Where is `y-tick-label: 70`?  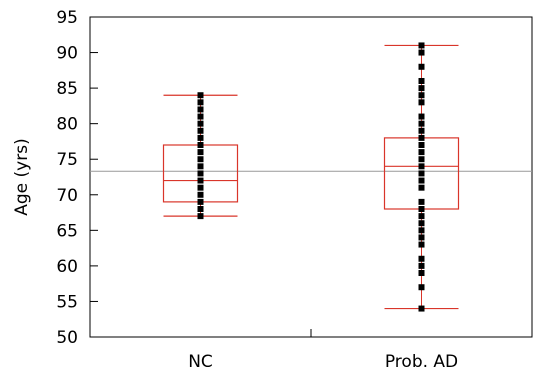
y-tick-label: 70 is located at coordinates (67, 196).